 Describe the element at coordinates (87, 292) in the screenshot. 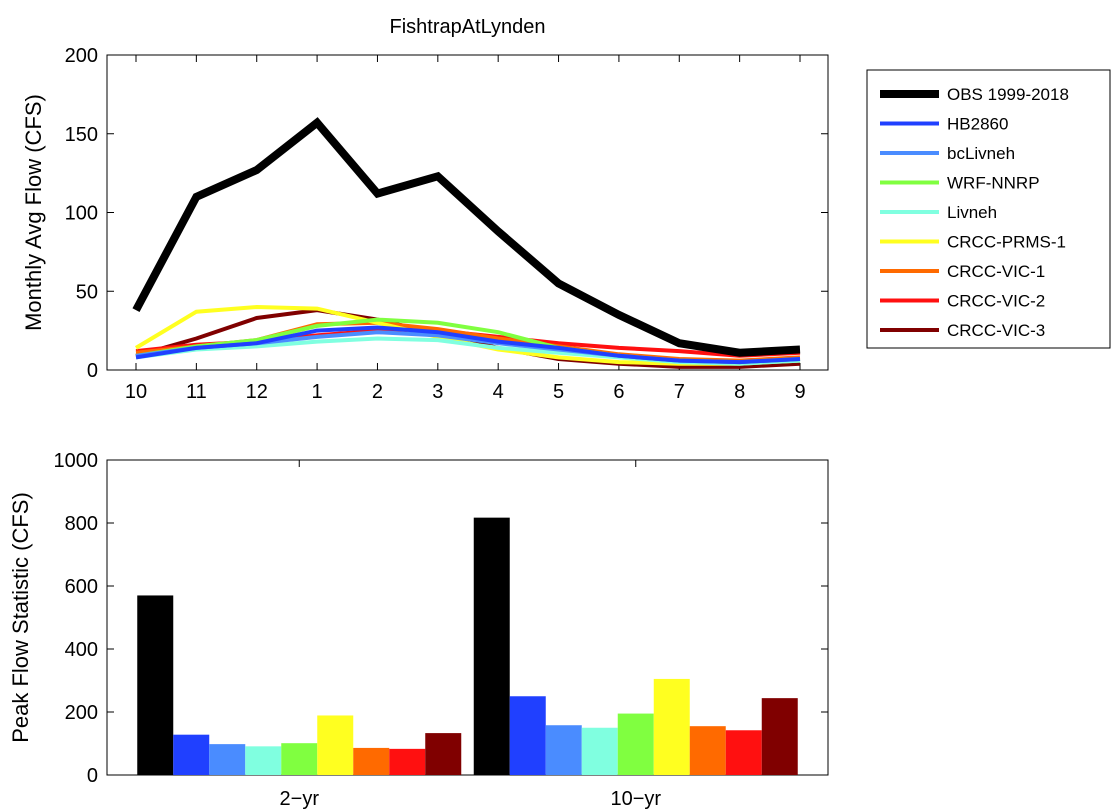

I see `y-tick-label: 50` at that location.